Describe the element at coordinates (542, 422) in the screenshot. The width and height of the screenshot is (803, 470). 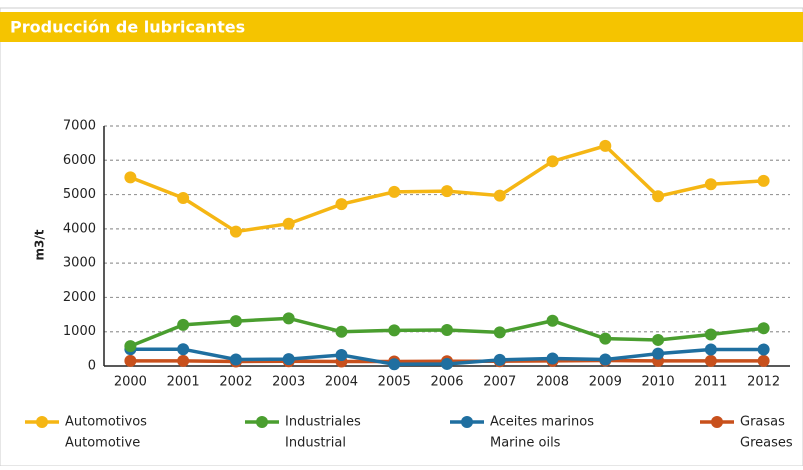
I see `legend-label: Aceites marinos` at that location.